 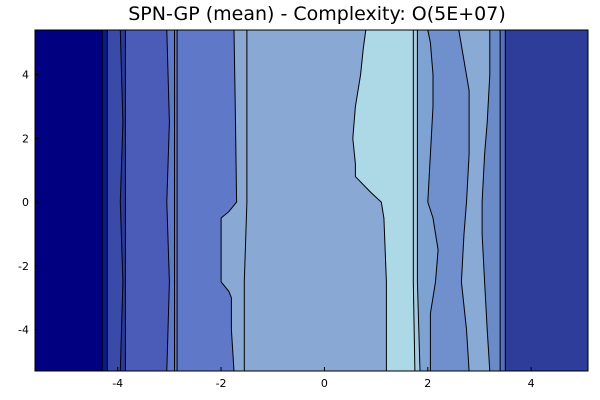 What do you see at coordinates (531, 383) in the screenshot?
I see `x-tick-label: 4` at bounding box center [531, 383].